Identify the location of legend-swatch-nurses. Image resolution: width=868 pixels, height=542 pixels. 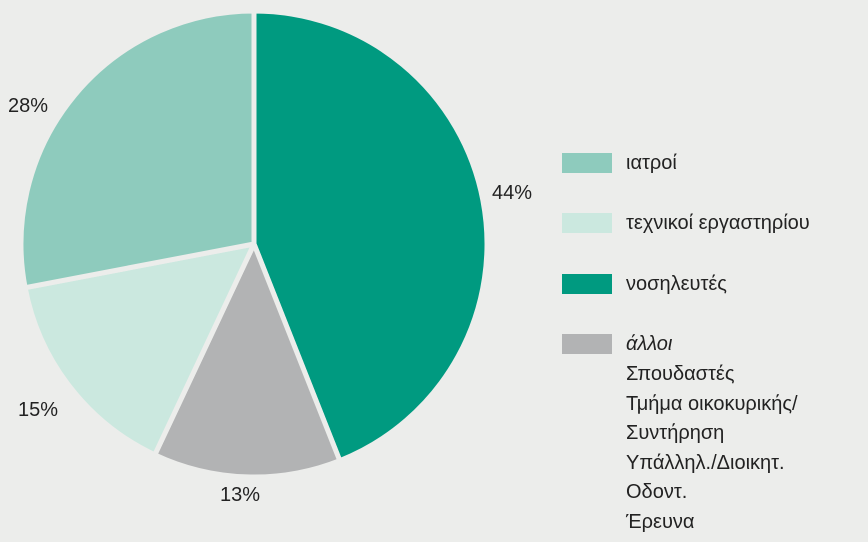
(587, 284).